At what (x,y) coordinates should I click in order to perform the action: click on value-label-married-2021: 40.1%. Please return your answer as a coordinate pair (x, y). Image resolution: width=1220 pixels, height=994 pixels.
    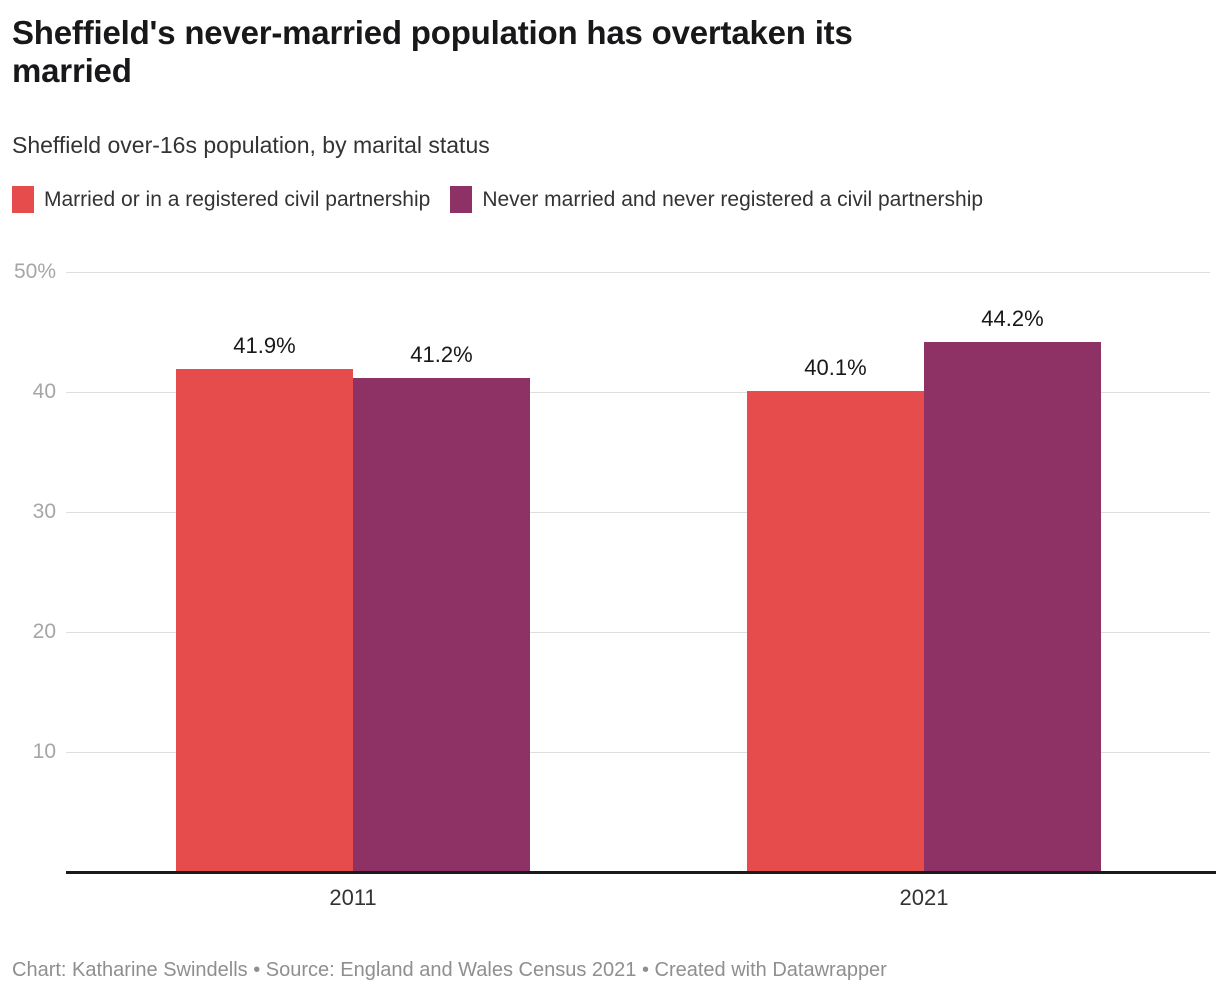
    Looking at the image, I should click on (835, 367).